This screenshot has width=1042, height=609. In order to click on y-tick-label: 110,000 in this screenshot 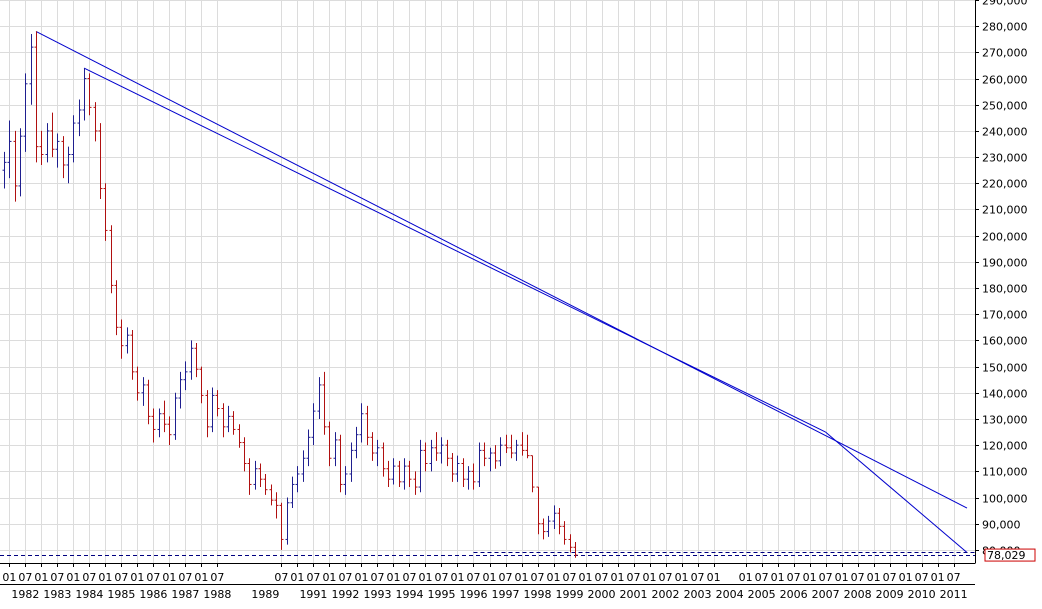, I will do `click(1005, 472)`.